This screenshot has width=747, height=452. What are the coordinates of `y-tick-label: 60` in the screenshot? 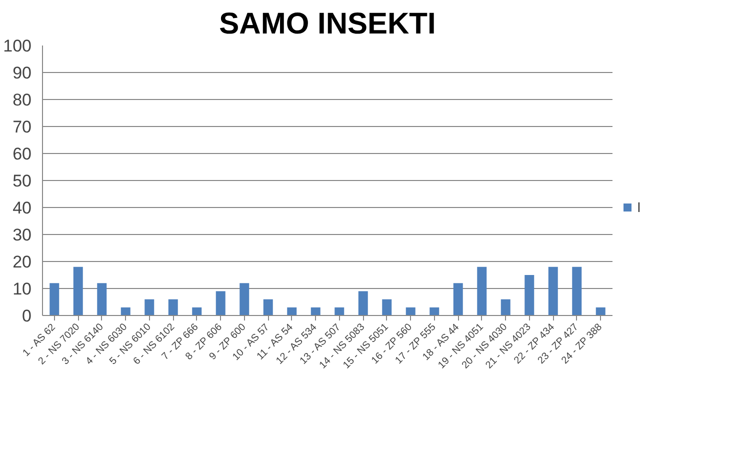 It's located at (22, 154).